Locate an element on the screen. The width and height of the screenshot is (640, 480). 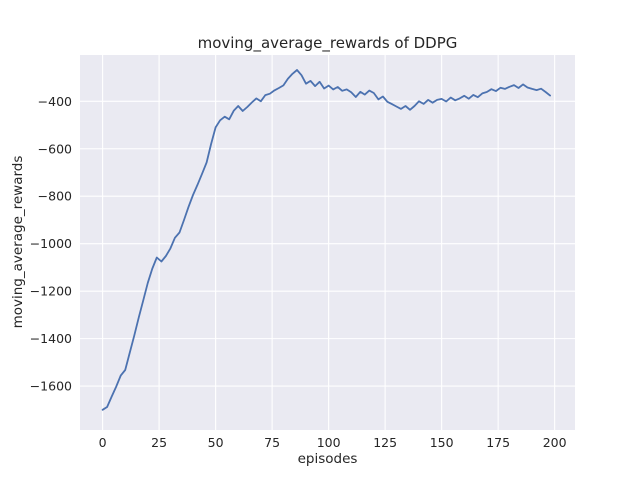
x-tick-label: 175 is located at coordinates (498, 442).